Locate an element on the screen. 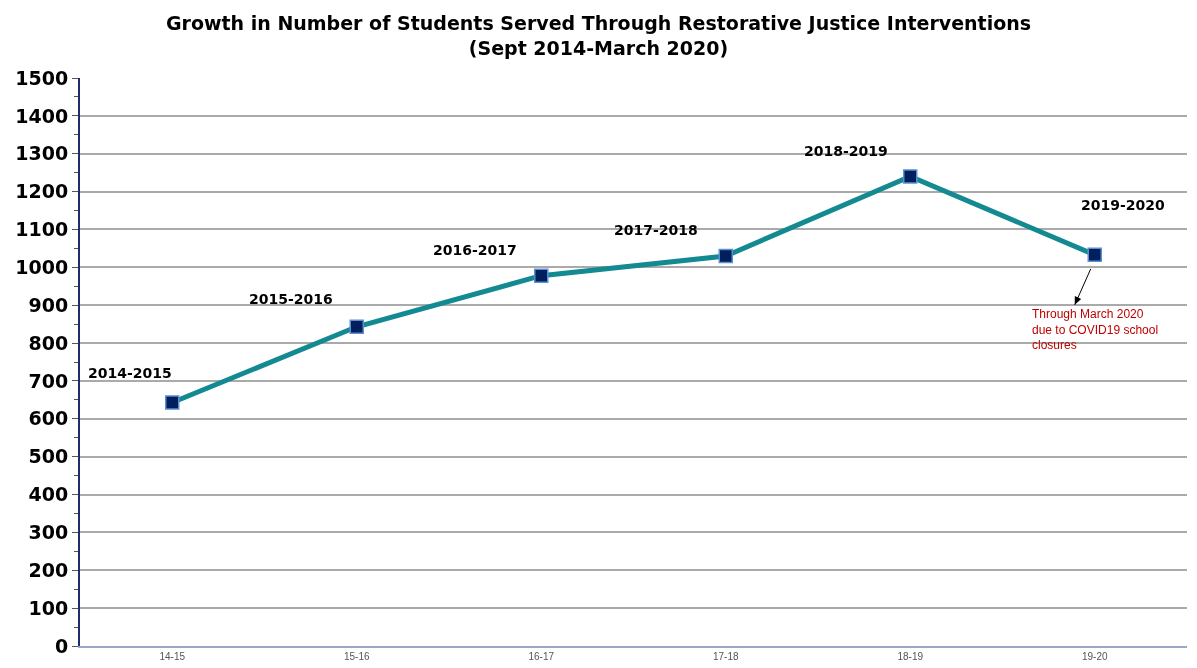  y-tick-label: 300 is located at coordinates (48, 532).